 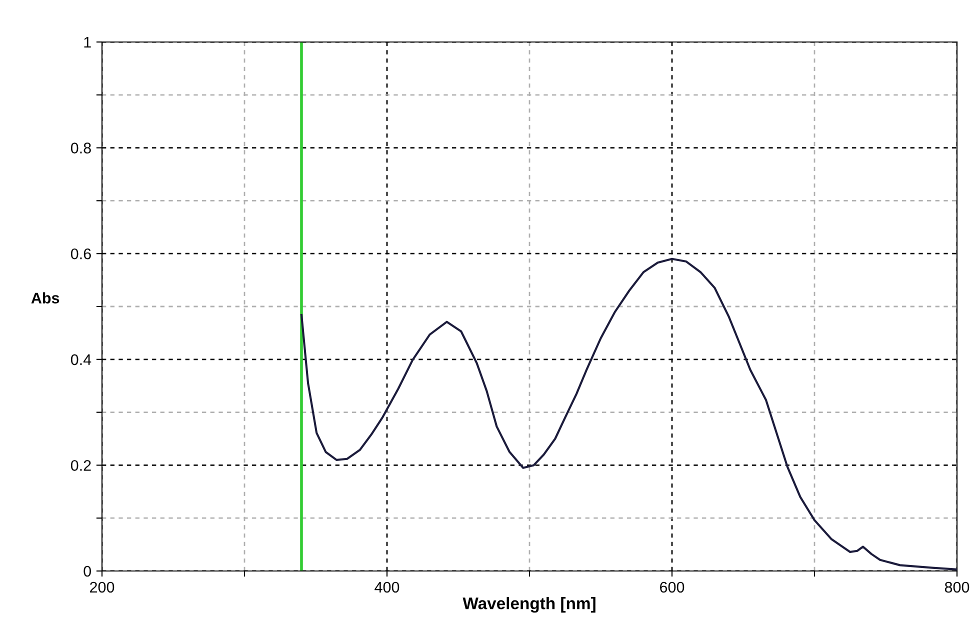 What do you see at coordinates (957, 587) in the screenshot?
I see `x-tick-label: 800` at bounding box center [957, 587].